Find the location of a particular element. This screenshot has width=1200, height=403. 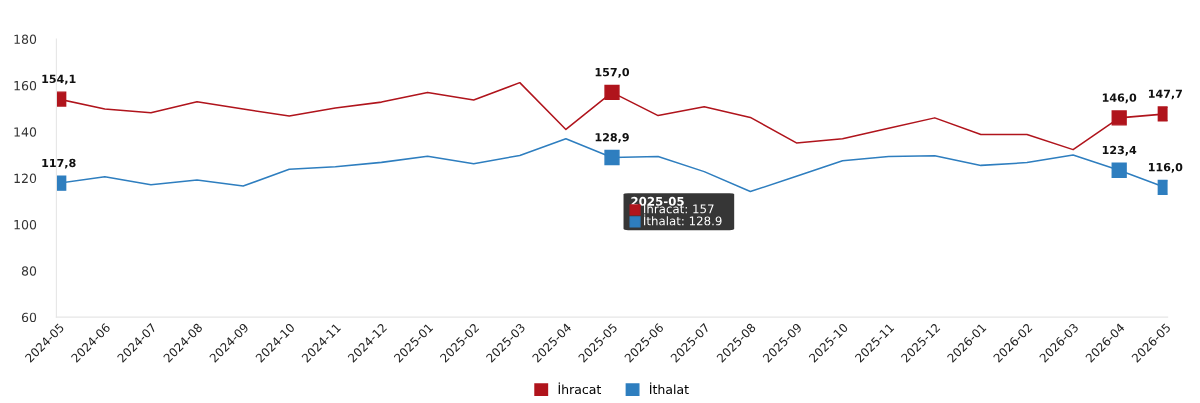

data-label: 147,7 is located at coordinates (1165, 94).